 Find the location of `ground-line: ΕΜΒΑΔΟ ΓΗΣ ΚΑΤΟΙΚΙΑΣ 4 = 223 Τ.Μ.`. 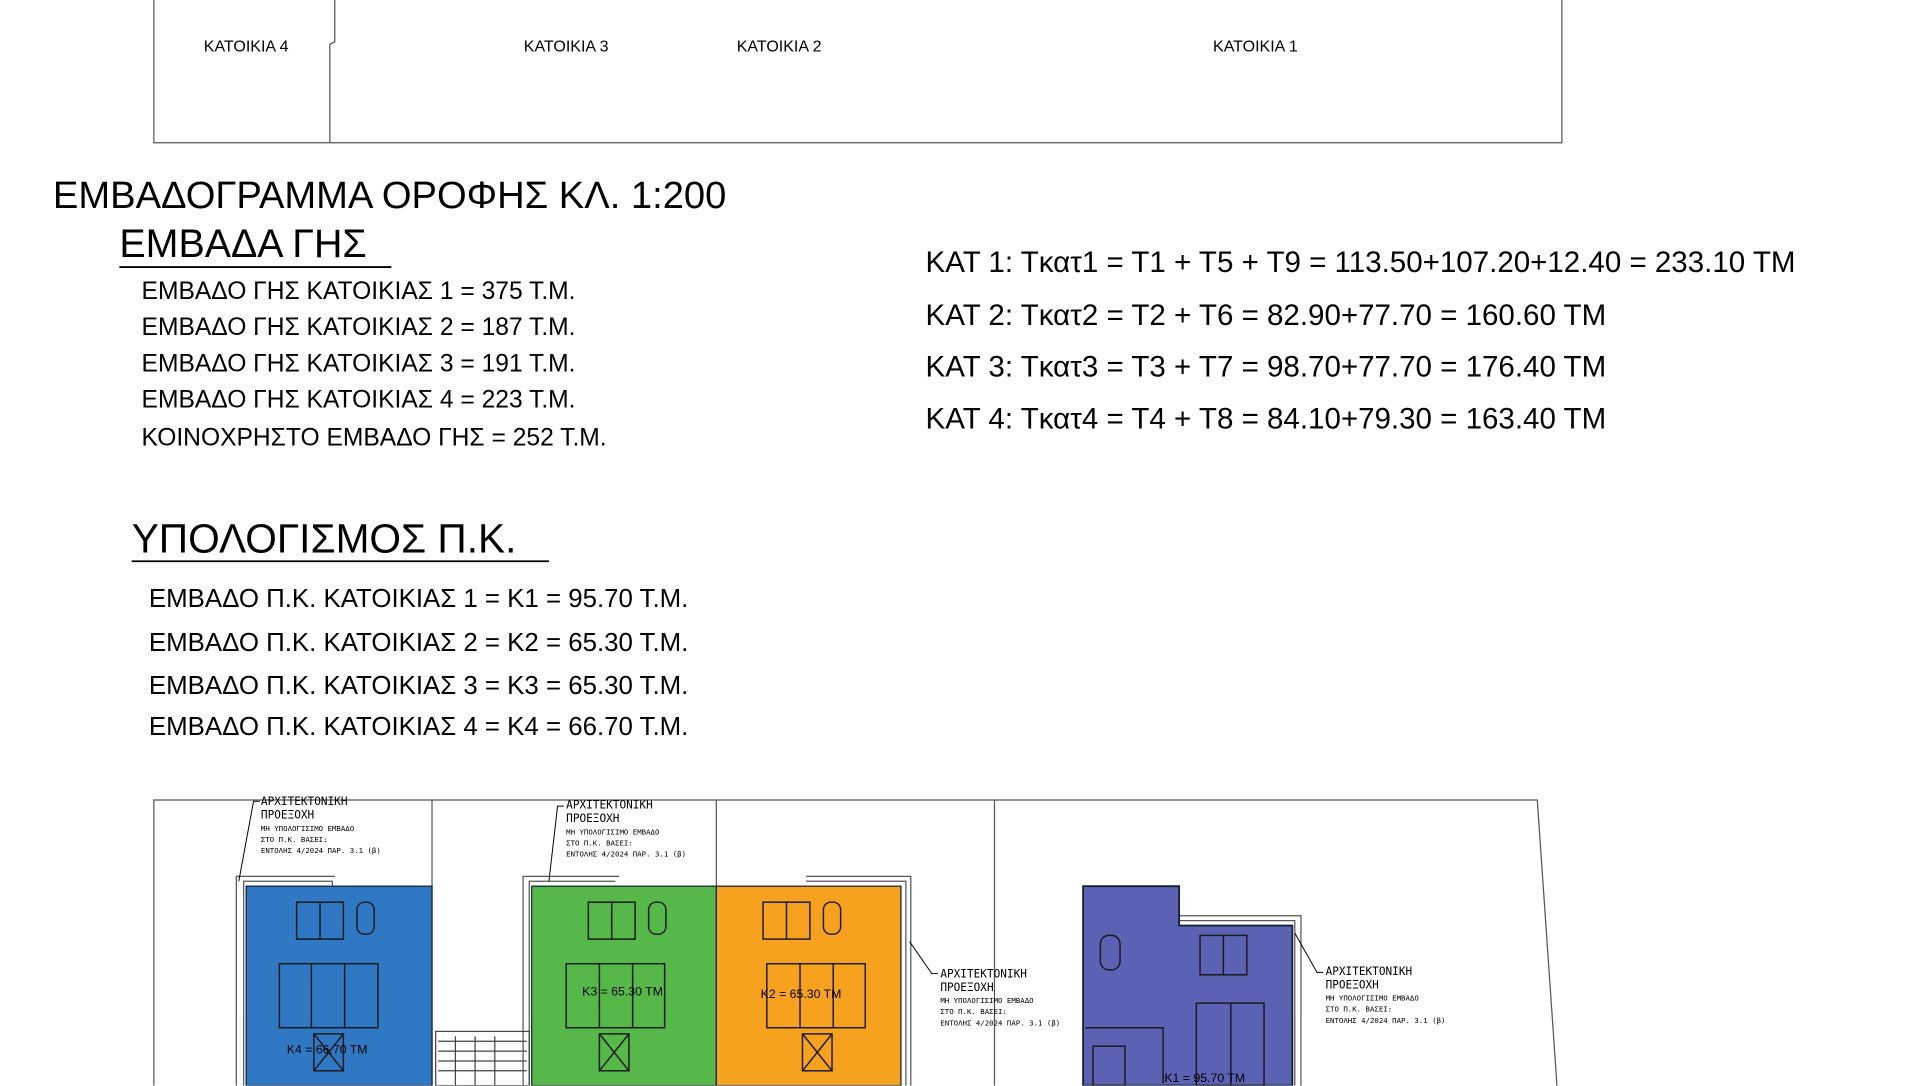

ground-line: ΕΜΒΑΔΟ ΓΗΣ ΚΑΤΟΙΚΙΑΣ 4 = 223 Τ.Μ. is located at coordinates (359, 399).